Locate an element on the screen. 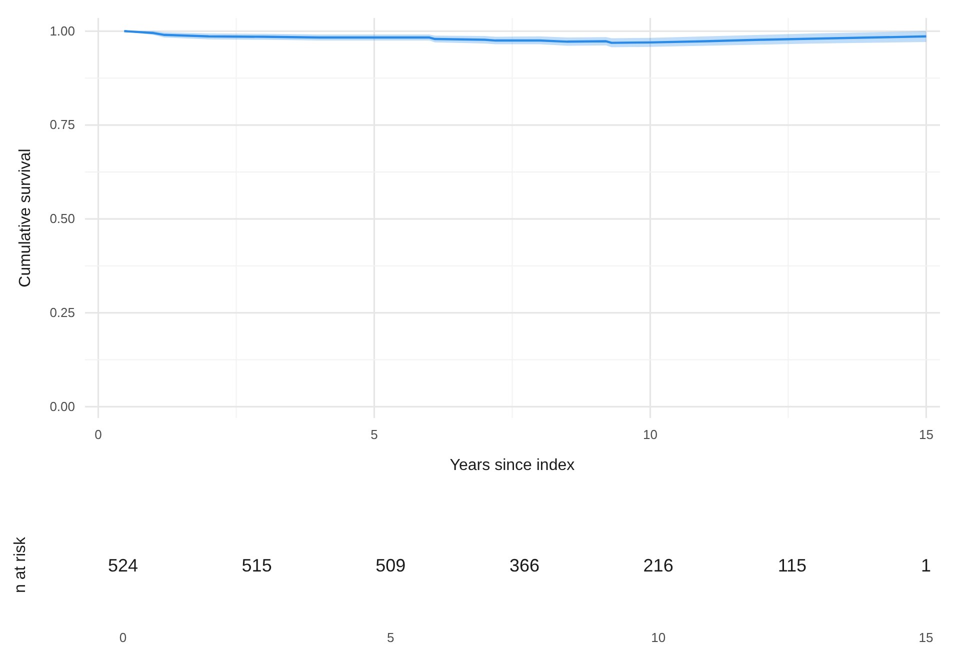  data-label: 115 is located at coordinates (792, 565).